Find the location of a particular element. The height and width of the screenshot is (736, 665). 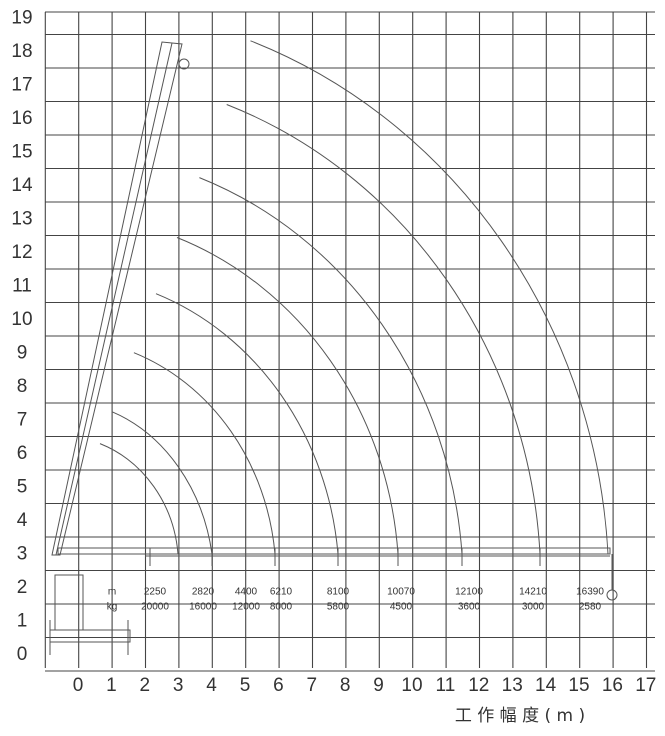

y-tick-label: 7 is located at coordinates (22, 420).